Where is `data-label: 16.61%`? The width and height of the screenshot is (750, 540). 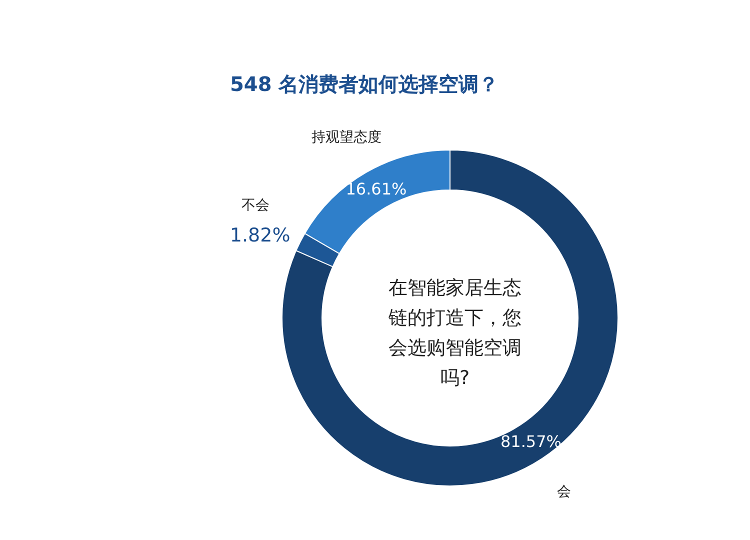 data-label: 16.61% is located at coordinates (376, 189).